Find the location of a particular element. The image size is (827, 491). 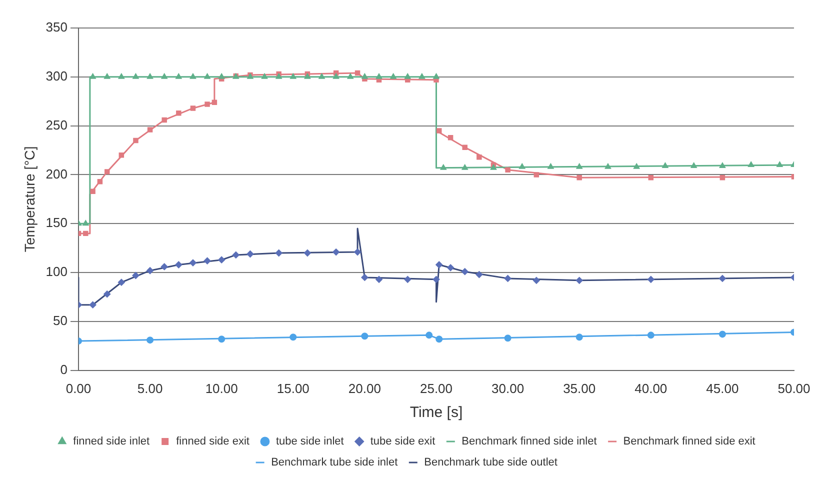

y-tick-label: 0 is located at coordinates (64, 369).